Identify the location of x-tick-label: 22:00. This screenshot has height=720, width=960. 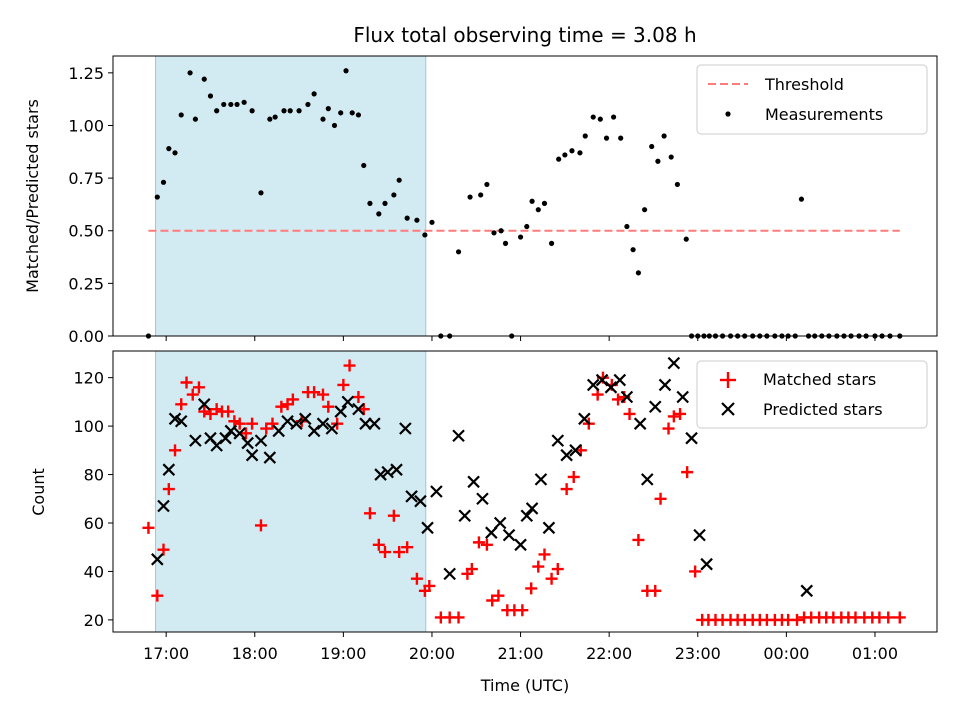
(609, 653).